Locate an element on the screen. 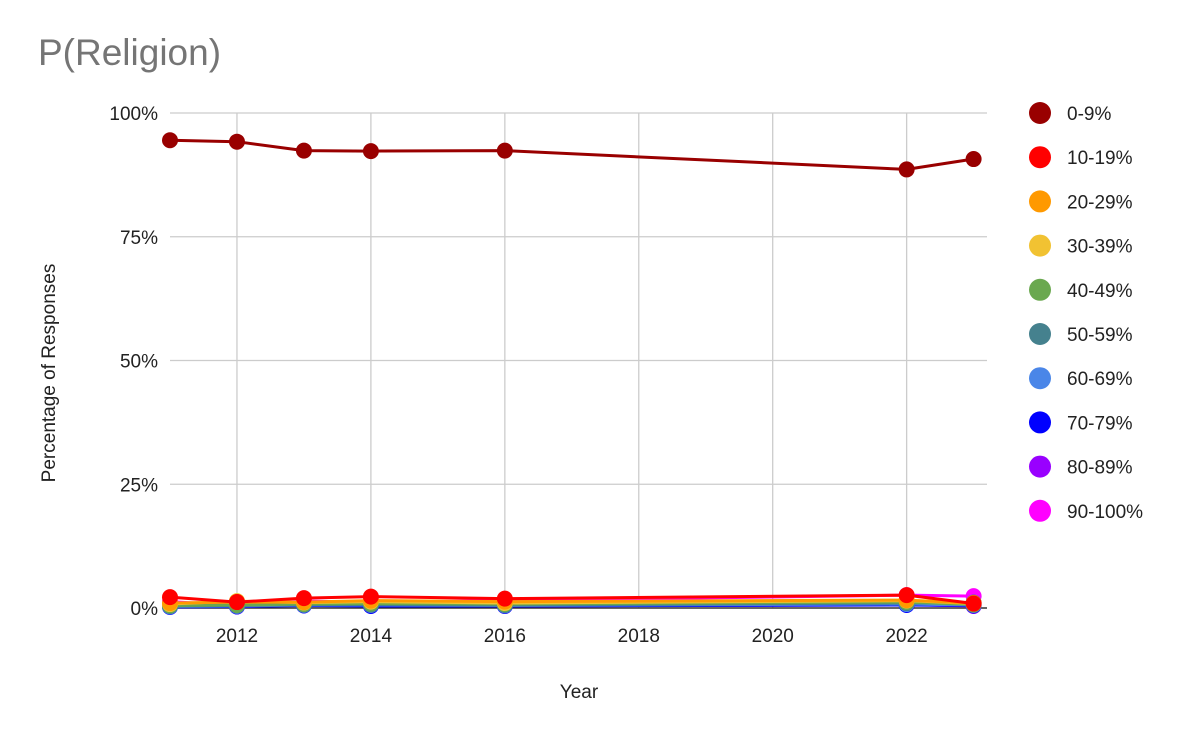 Image resolution: width=1200 pixels, height=742 pixels. x-axis-title: Year is located at coordinates (579, 692).